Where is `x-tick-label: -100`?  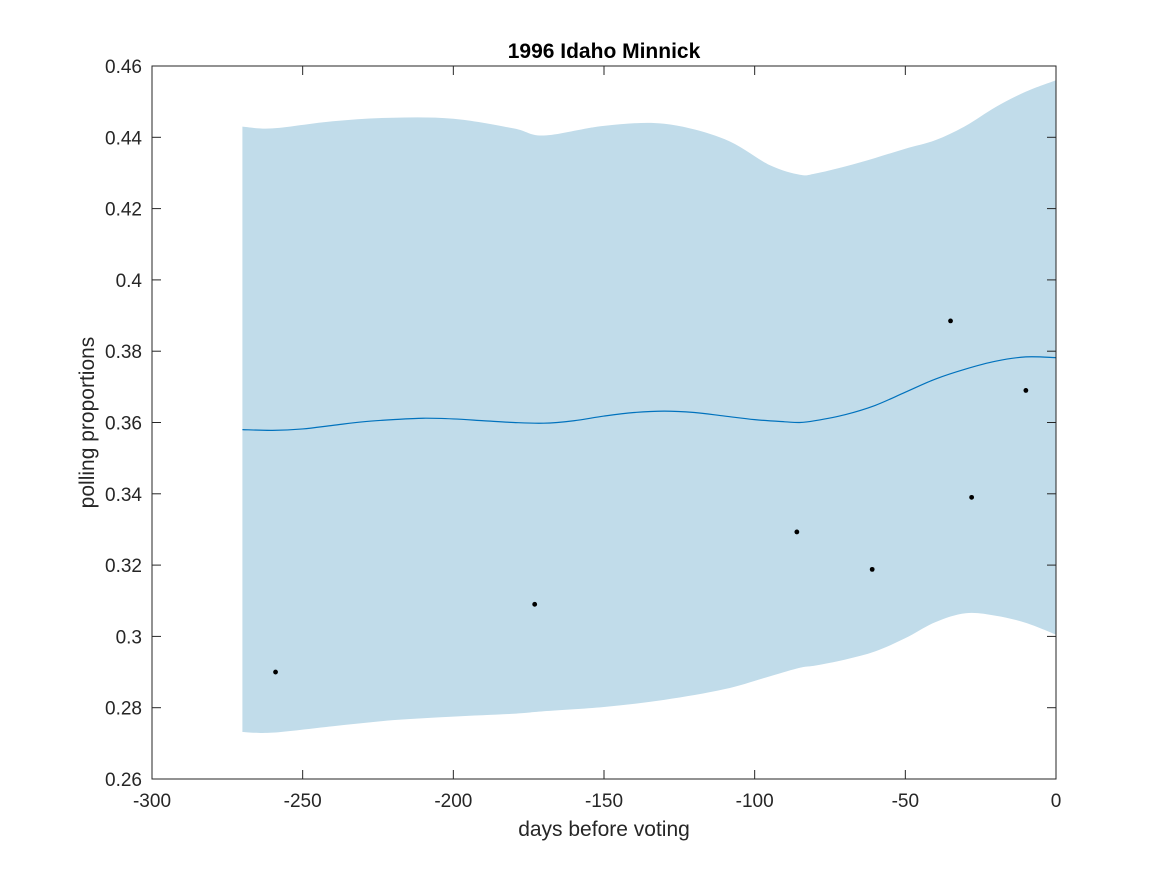
x-tick-label: -100 is located at coordinates (755, 801).